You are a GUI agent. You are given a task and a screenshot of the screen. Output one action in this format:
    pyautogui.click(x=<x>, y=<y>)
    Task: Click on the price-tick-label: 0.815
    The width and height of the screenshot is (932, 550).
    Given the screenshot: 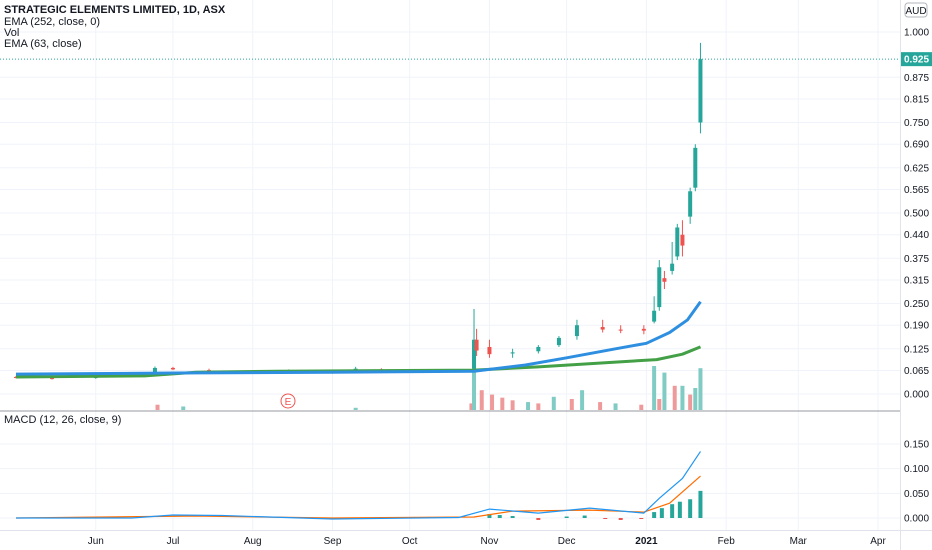 What is the action you would take?
    pyautogui.click(x=916, y=99)
    